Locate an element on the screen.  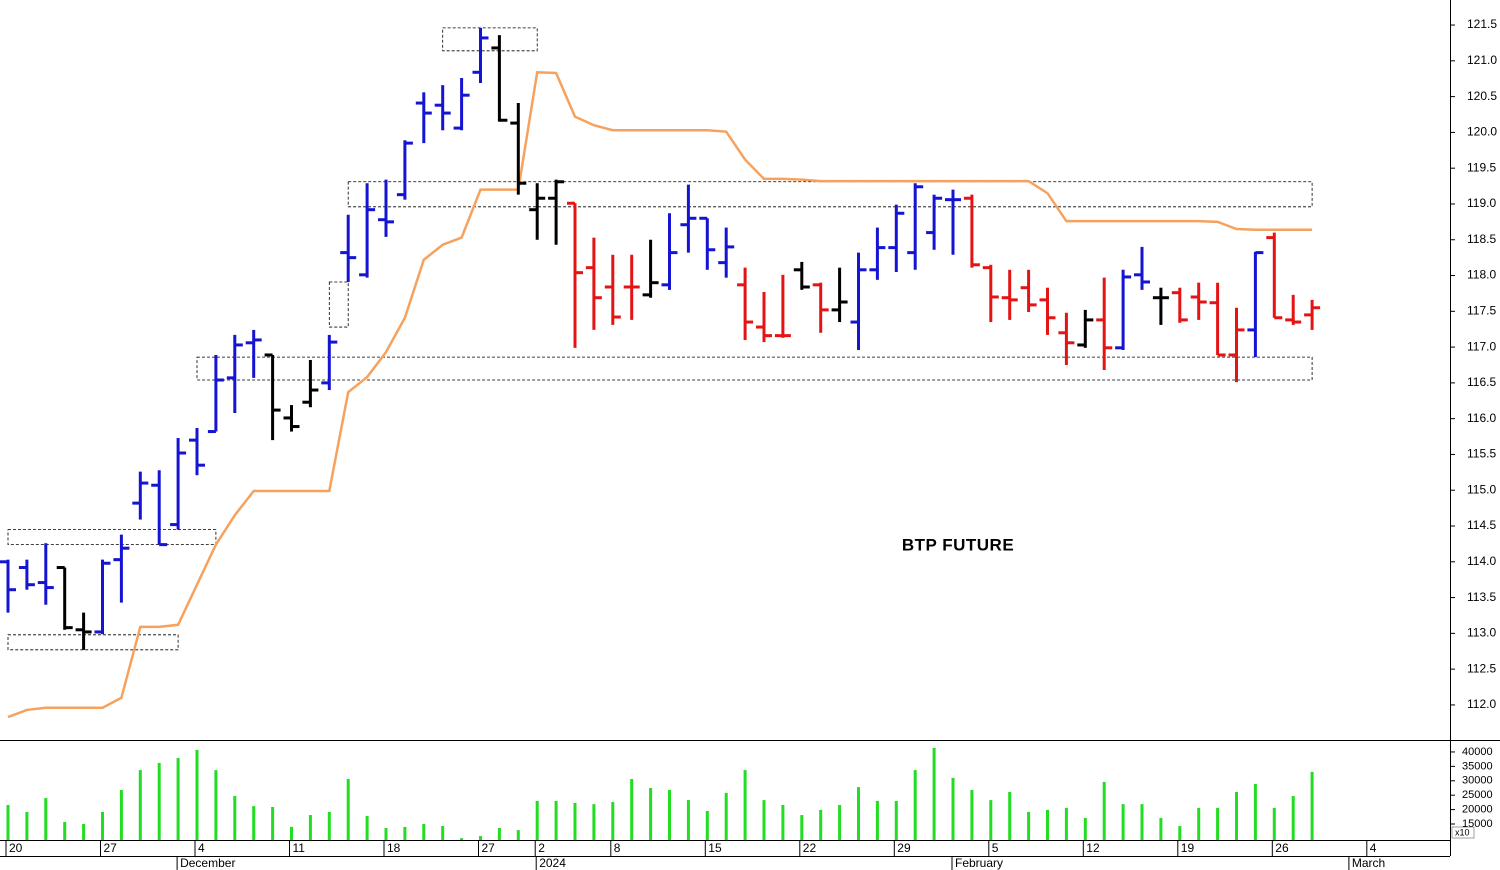
x-tick-label: 20 is located at coordinates (16, 848).